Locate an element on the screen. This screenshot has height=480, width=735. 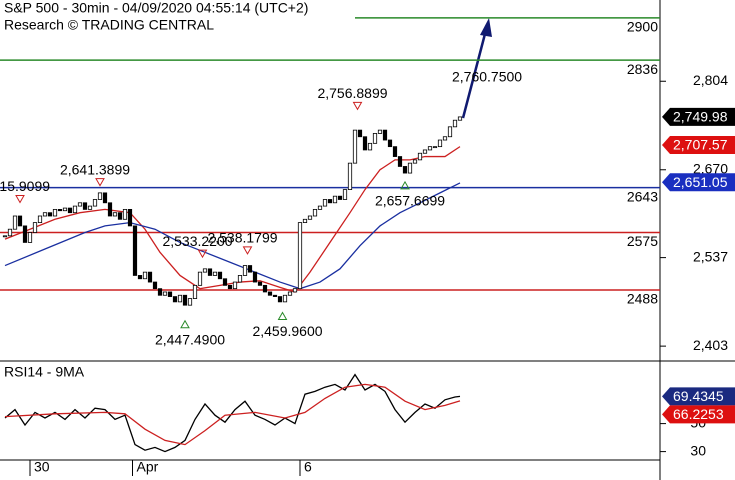
panel-title: RSI14 - 9MA is located at coordinates (44, 372).